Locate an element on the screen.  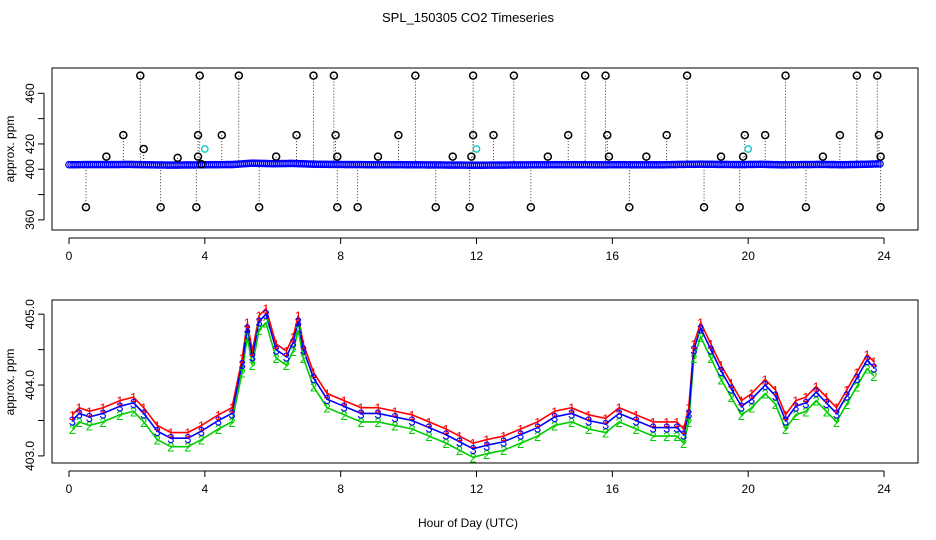
bottom-x-tick-label: 4 is located at coordinates (204, 489).